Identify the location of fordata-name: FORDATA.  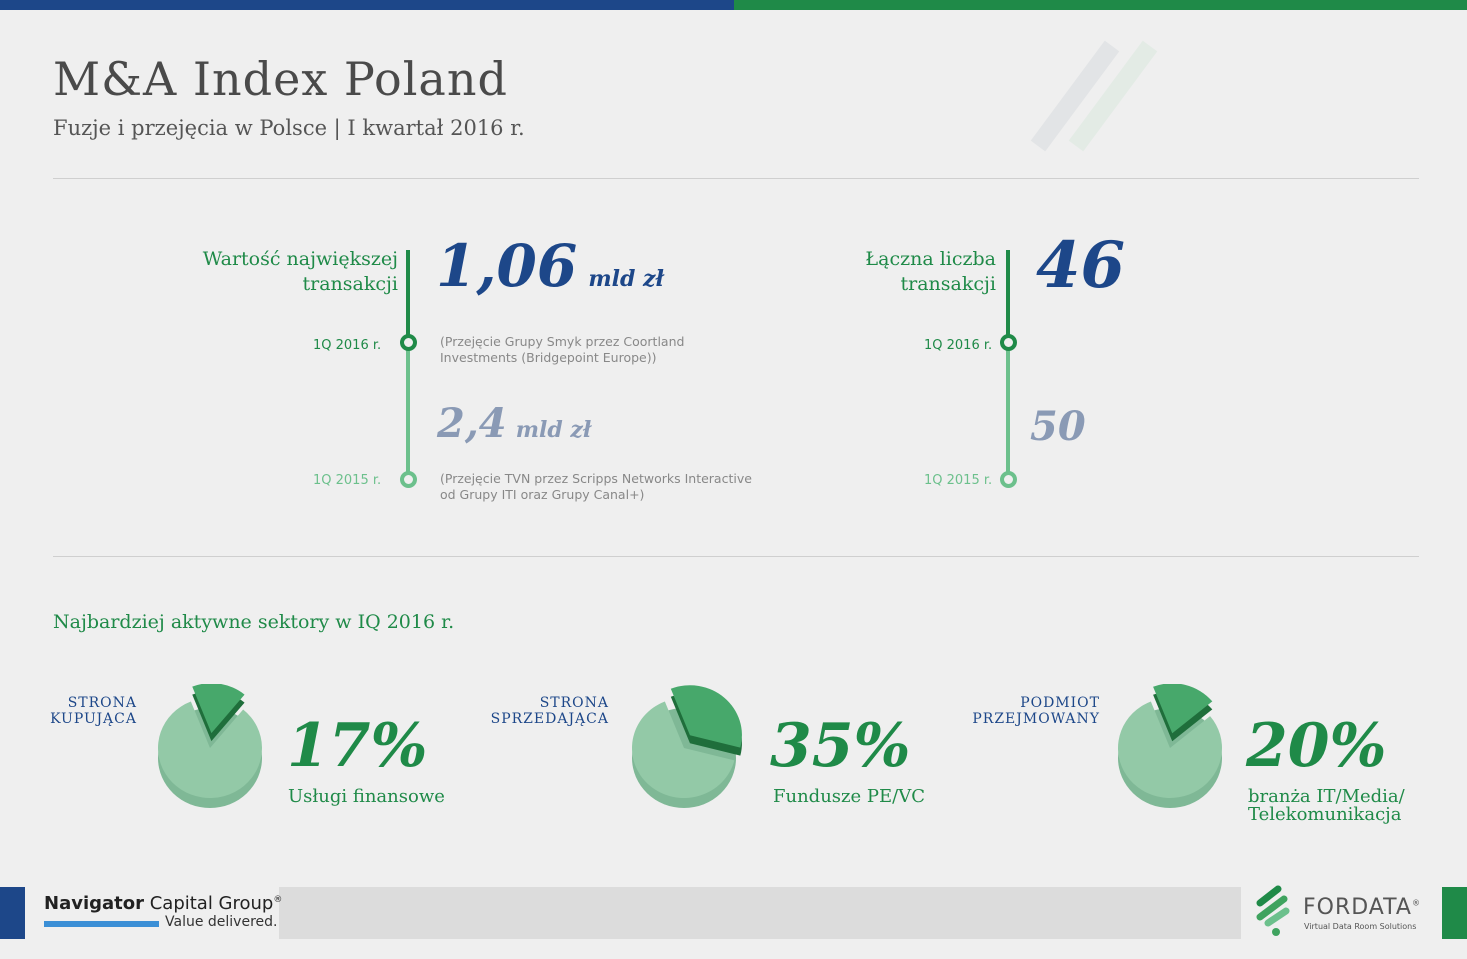
(1357, 907).